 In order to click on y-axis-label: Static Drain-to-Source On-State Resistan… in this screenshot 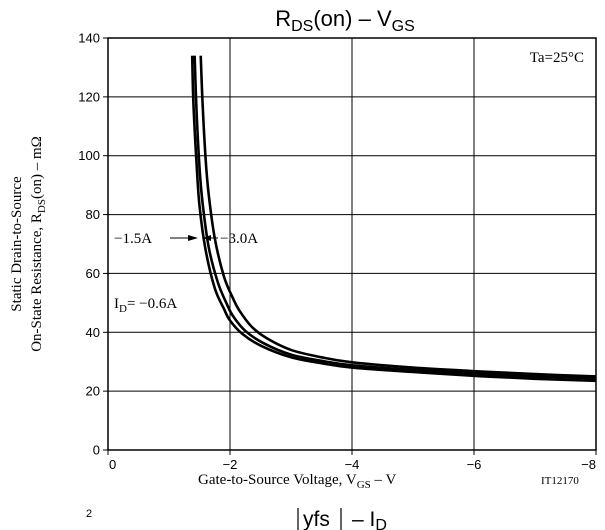, I will do `click(28, 244)`.